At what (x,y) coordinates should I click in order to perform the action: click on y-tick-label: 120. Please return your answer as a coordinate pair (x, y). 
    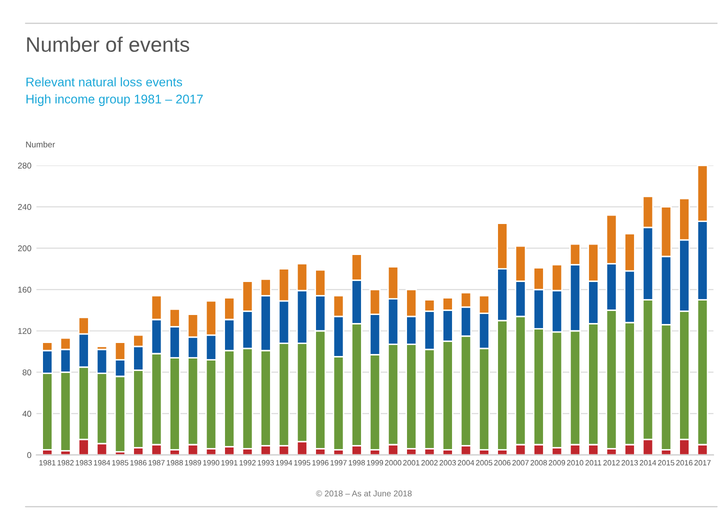
    Looking at the image, I should click on (25, 331).